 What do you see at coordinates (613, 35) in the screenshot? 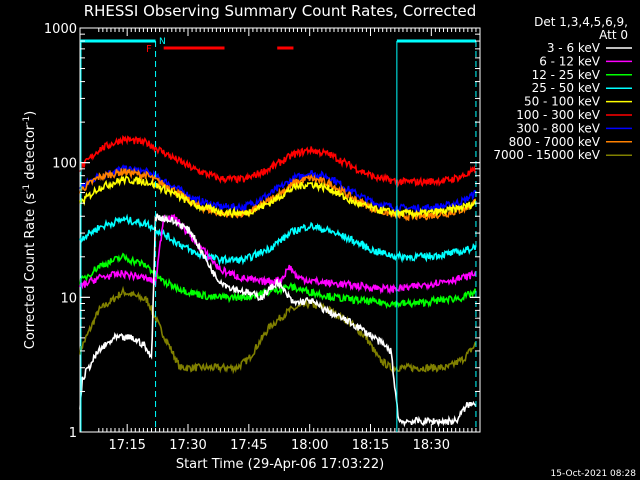
I see `legend-title-line: Att 0` at bounding box center [613, 35].